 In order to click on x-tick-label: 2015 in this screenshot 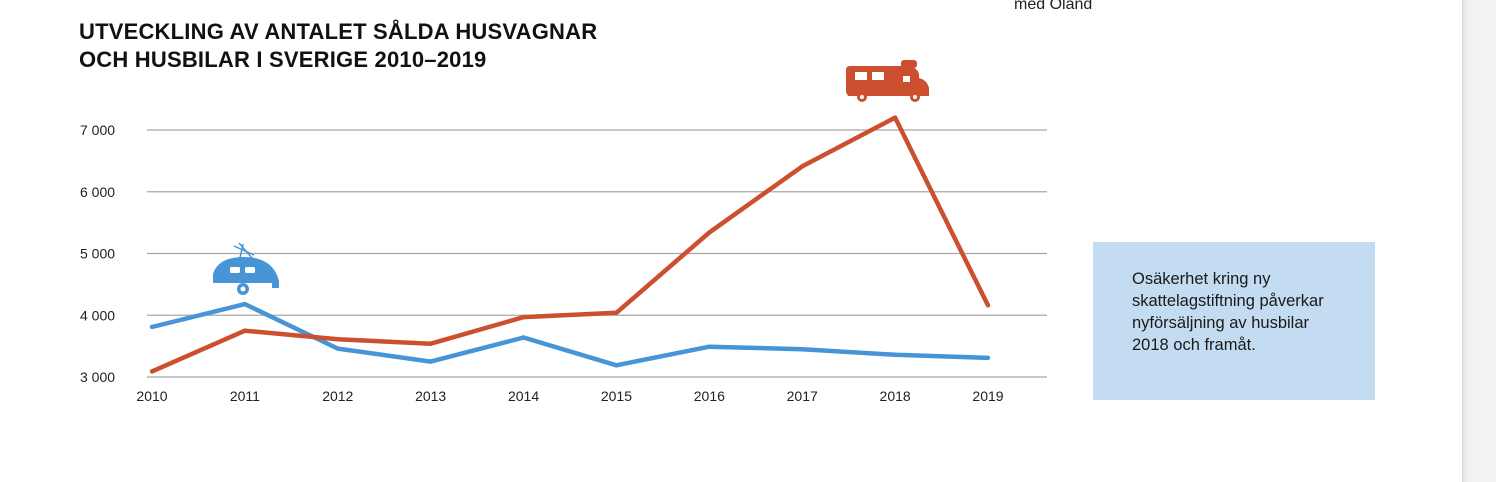, I will do `click(616, 396)`.